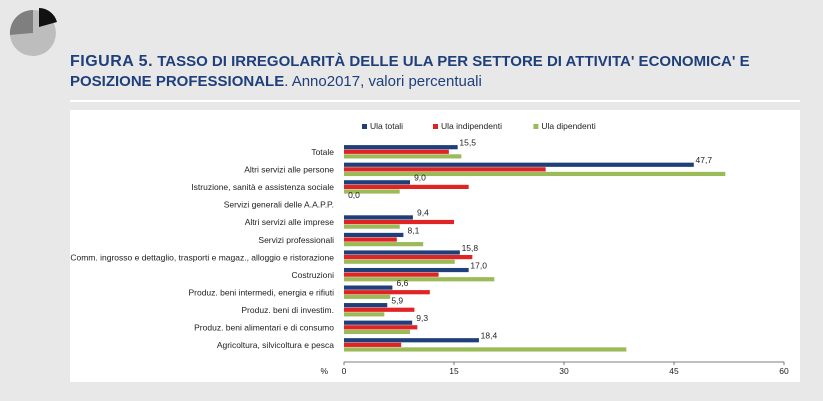 Image resolution: width=823 pixels, height=401 pixels. I want to click on data-label-9: 5,9, so click(397, 300).